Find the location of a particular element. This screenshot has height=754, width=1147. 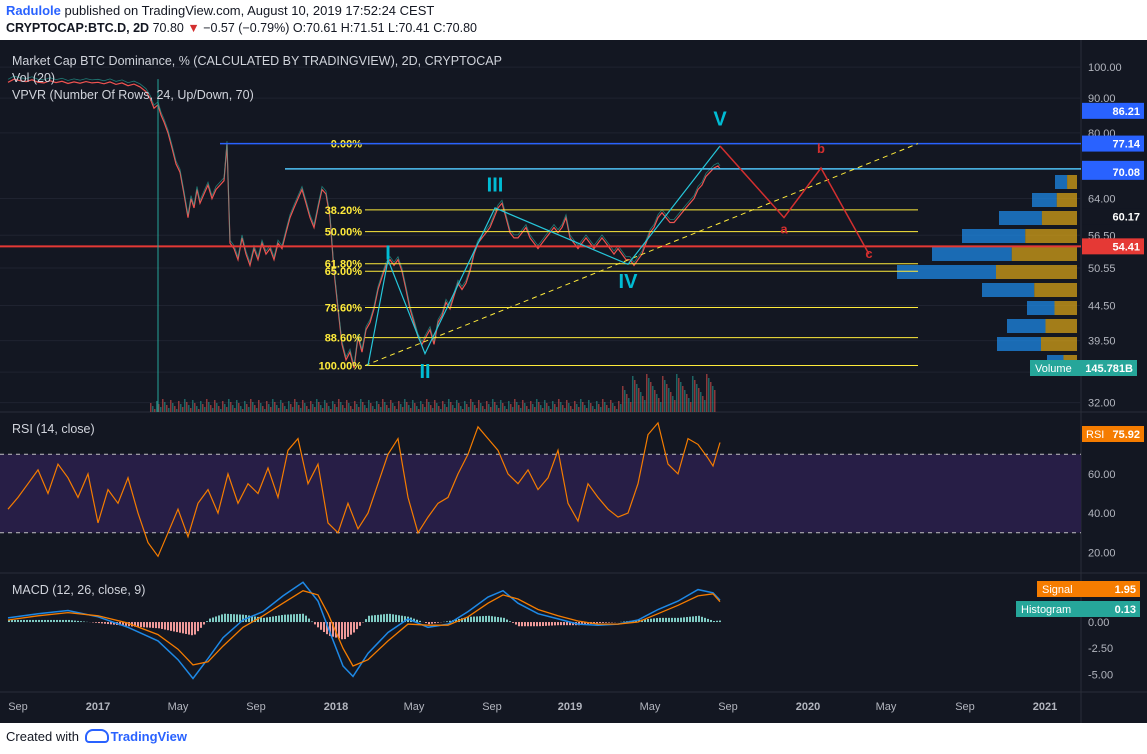

price-label: 77.14 is located at coordinates (1126, 145).